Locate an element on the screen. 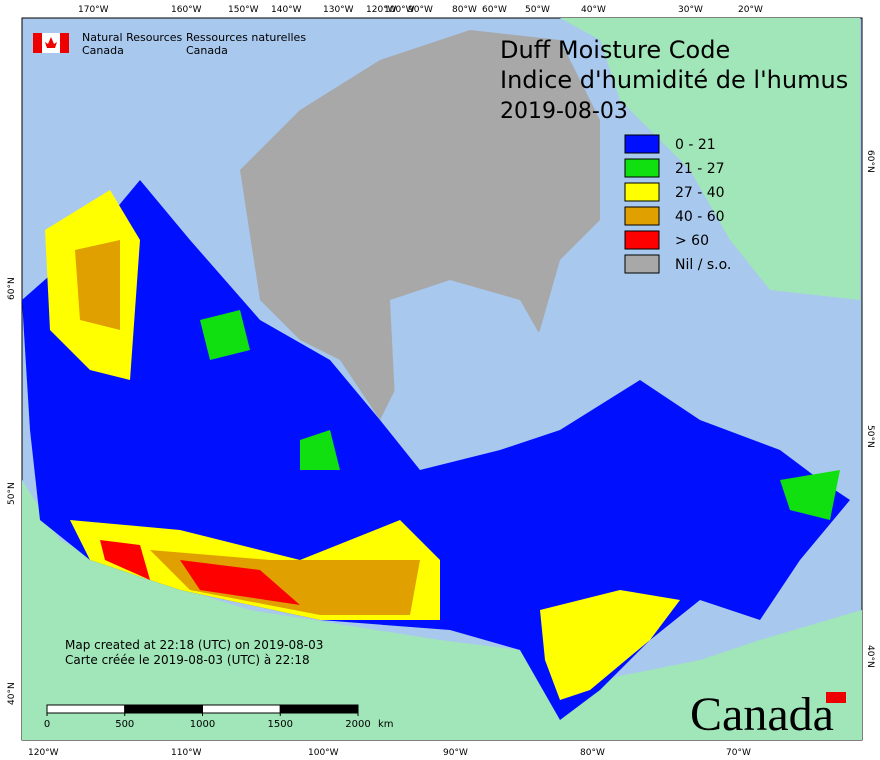  note: Map created at 22:18 (UTC) on 2019-08-03 is located at coordinates (194, 645).